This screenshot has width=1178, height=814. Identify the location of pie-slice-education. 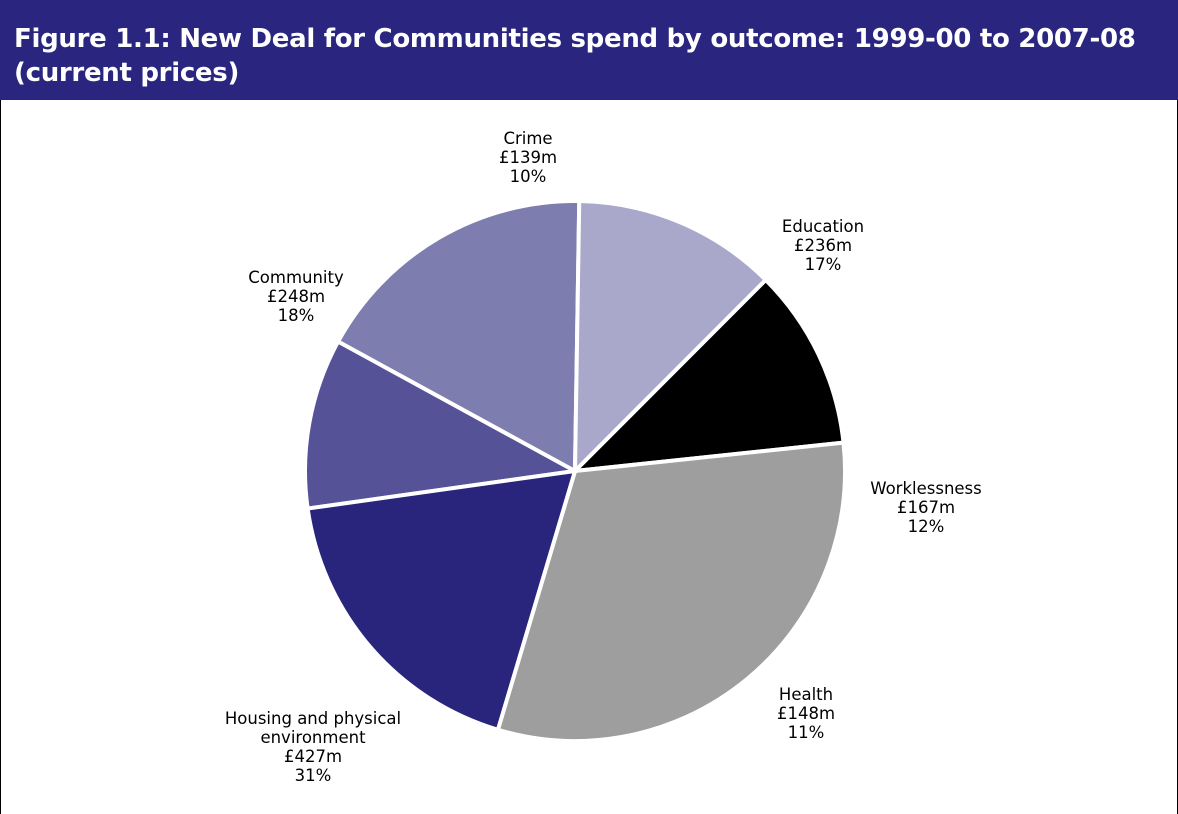
(459, 336).